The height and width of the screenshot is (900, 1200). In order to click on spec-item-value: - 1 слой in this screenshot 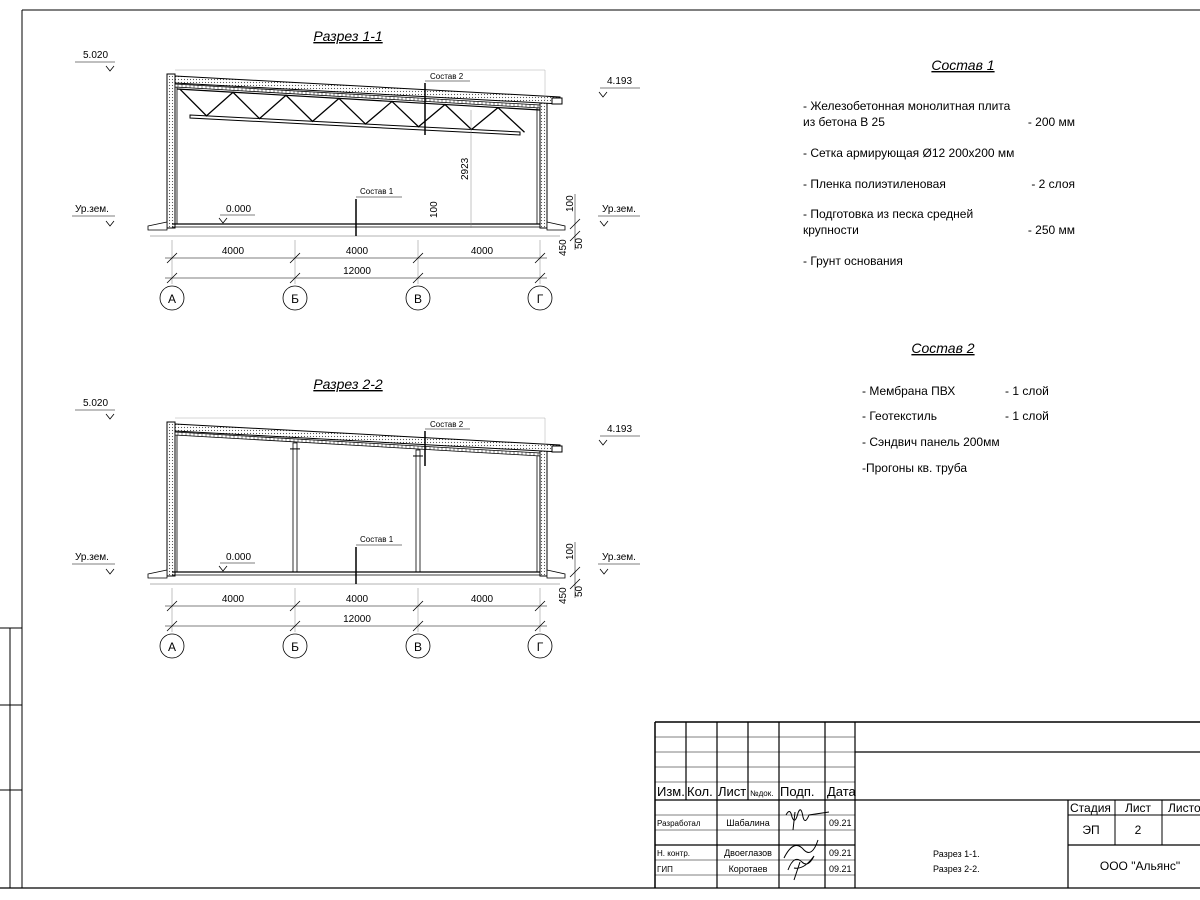, I will do `click(1027, 391)`.